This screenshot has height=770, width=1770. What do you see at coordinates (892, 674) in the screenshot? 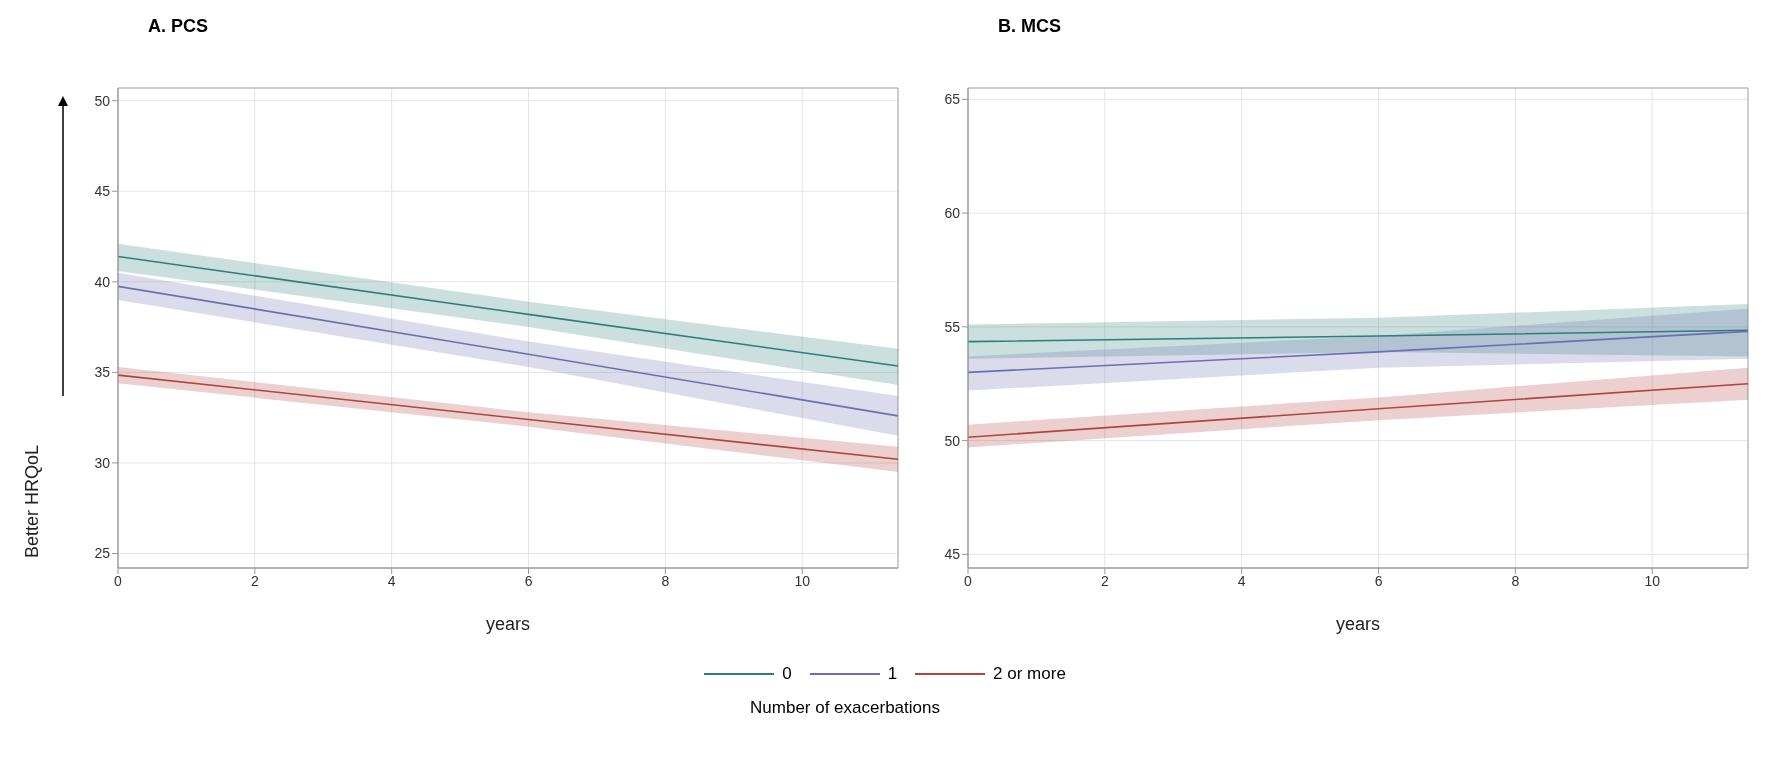
I see `legend-label: 1` at bounding box center [892, 674].